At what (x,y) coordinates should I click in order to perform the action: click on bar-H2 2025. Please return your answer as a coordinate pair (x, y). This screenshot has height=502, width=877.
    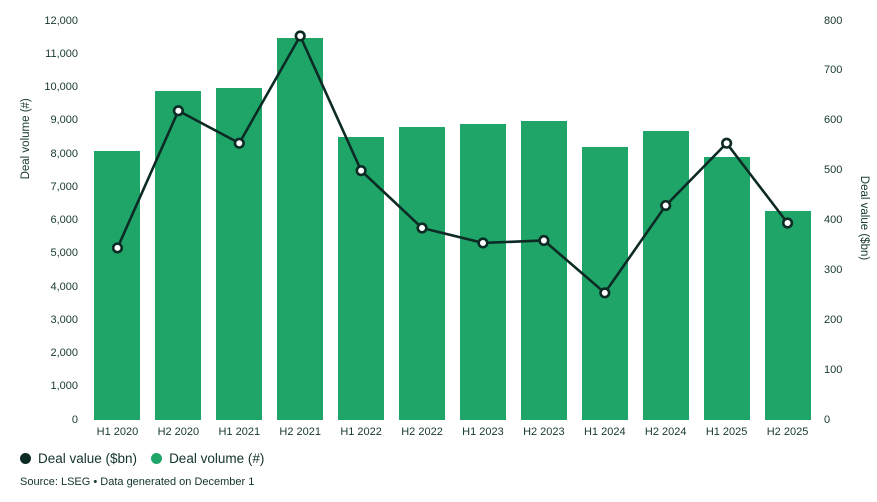
    Looking at the image, I should click on (787, 315).